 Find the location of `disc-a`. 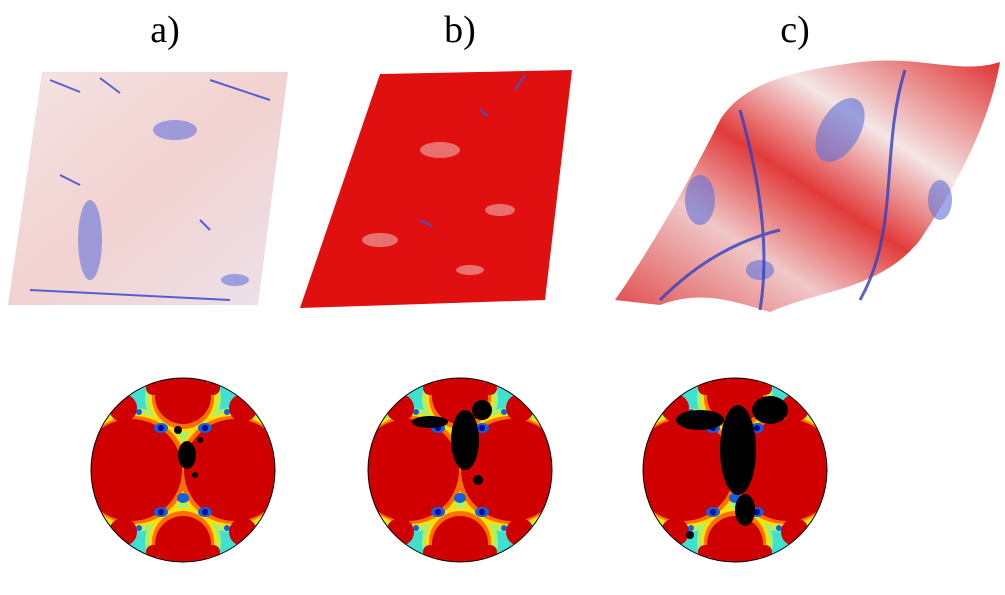

disc-a is located at coordinates (183, 470).